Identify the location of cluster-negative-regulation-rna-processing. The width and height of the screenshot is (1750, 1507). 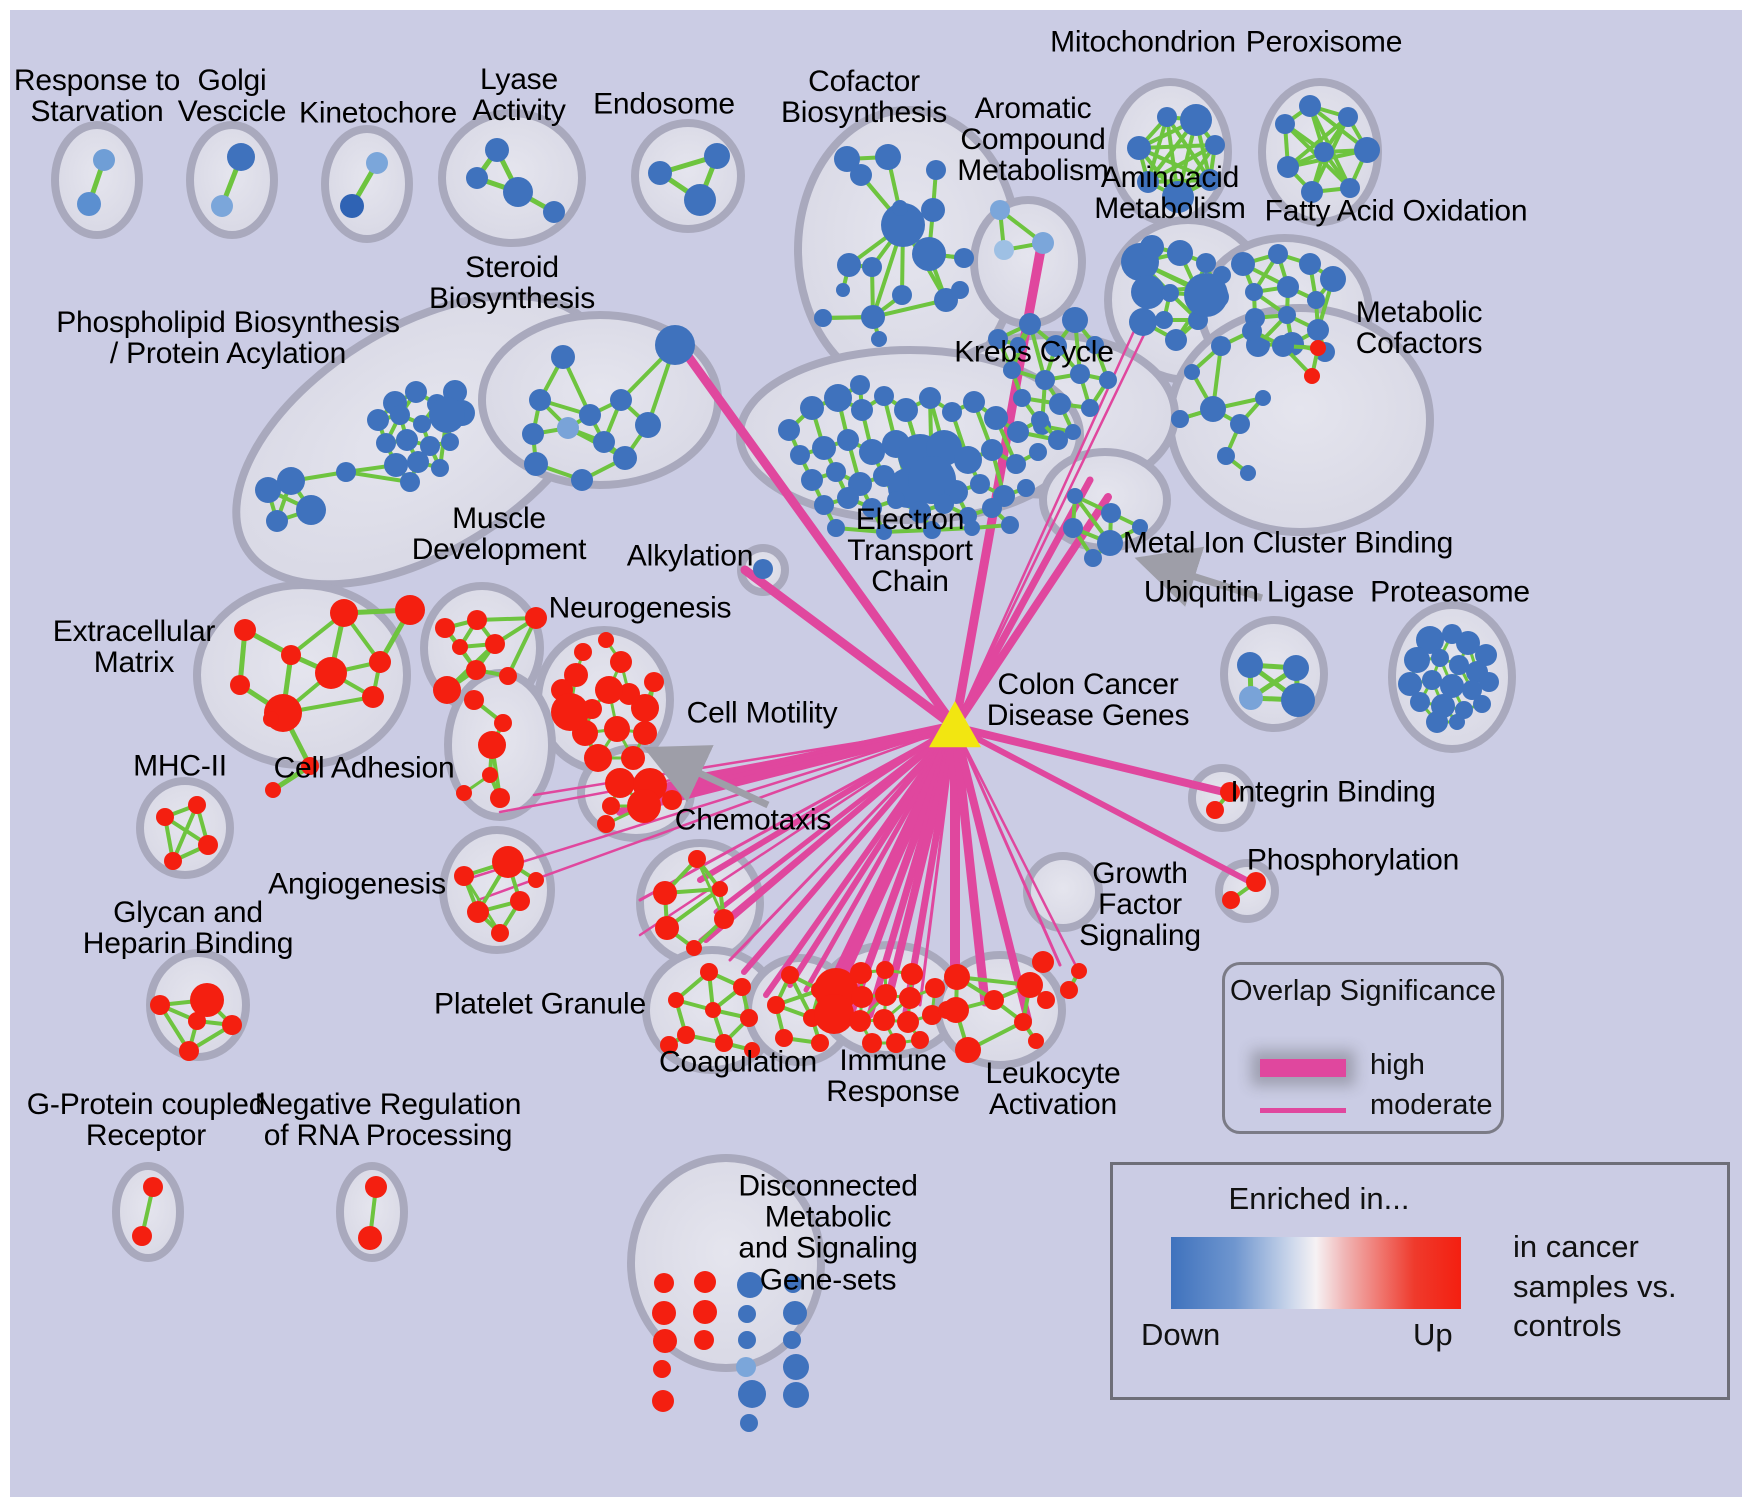
(372, 1213).